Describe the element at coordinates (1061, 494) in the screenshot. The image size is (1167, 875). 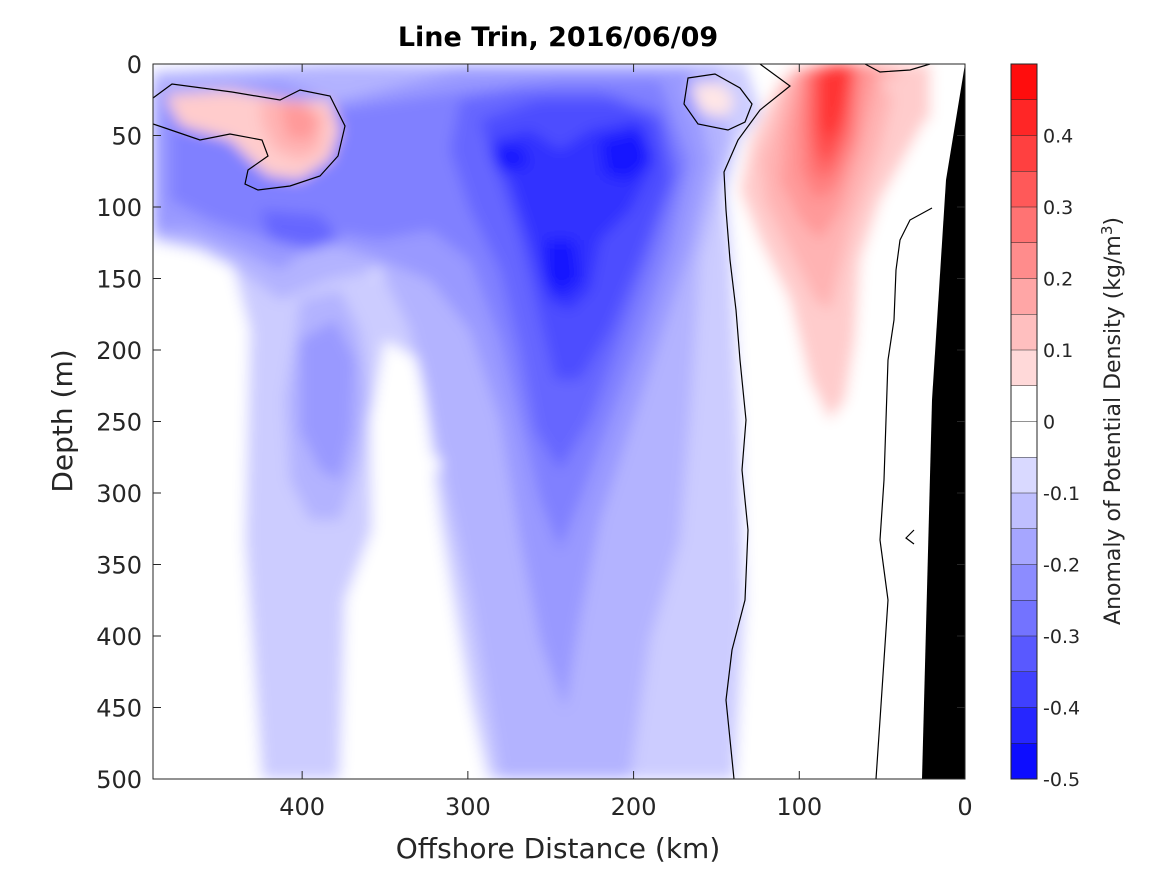
I see `colorbar-tick-label: -0.1` at that location.